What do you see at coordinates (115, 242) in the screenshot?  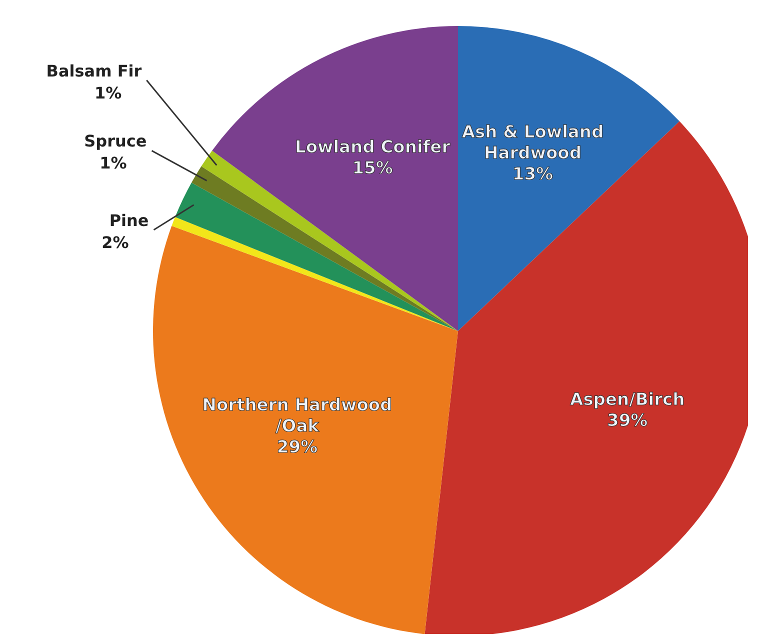 I see `data-label: 2%` at bounding box center [115, 242].